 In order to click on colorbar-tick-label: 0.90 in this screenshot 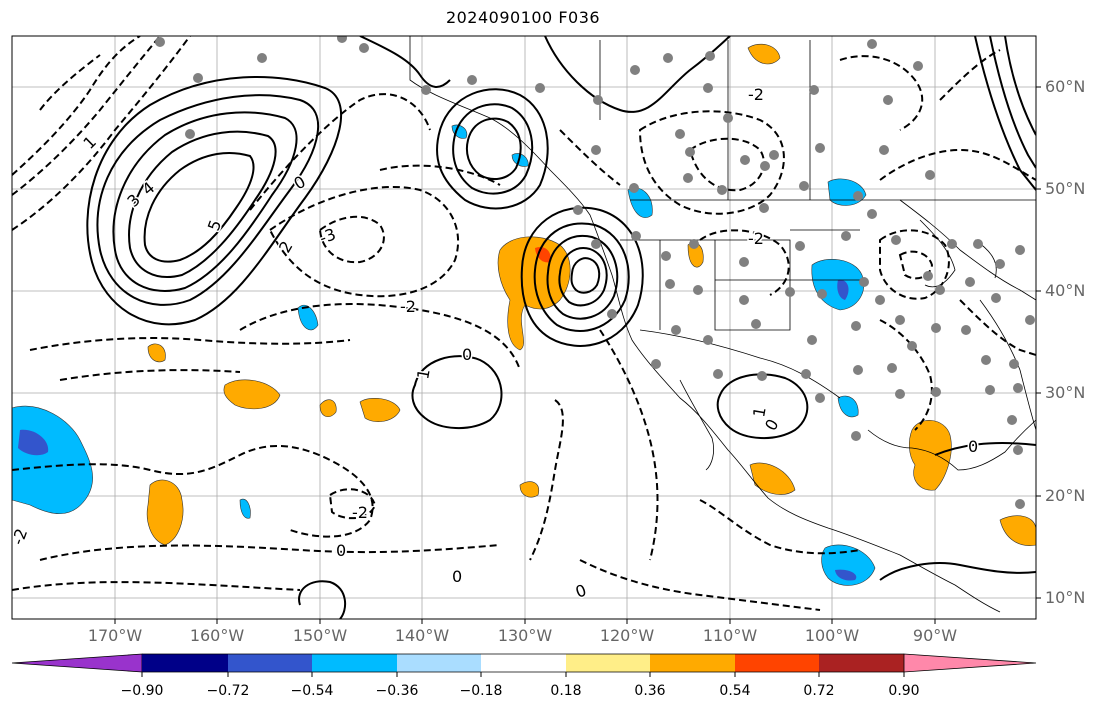, I will do `click(904, 691)`.